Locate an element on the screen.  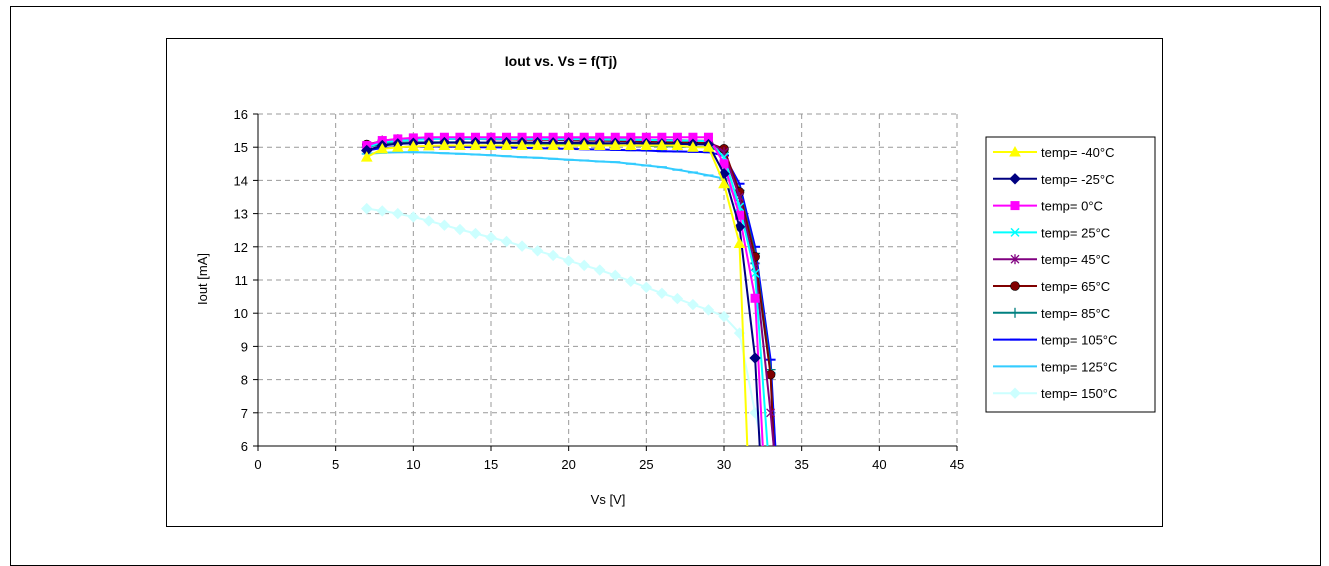
legend-entry: temp= 150°C is located at coordinates (1055, 393).